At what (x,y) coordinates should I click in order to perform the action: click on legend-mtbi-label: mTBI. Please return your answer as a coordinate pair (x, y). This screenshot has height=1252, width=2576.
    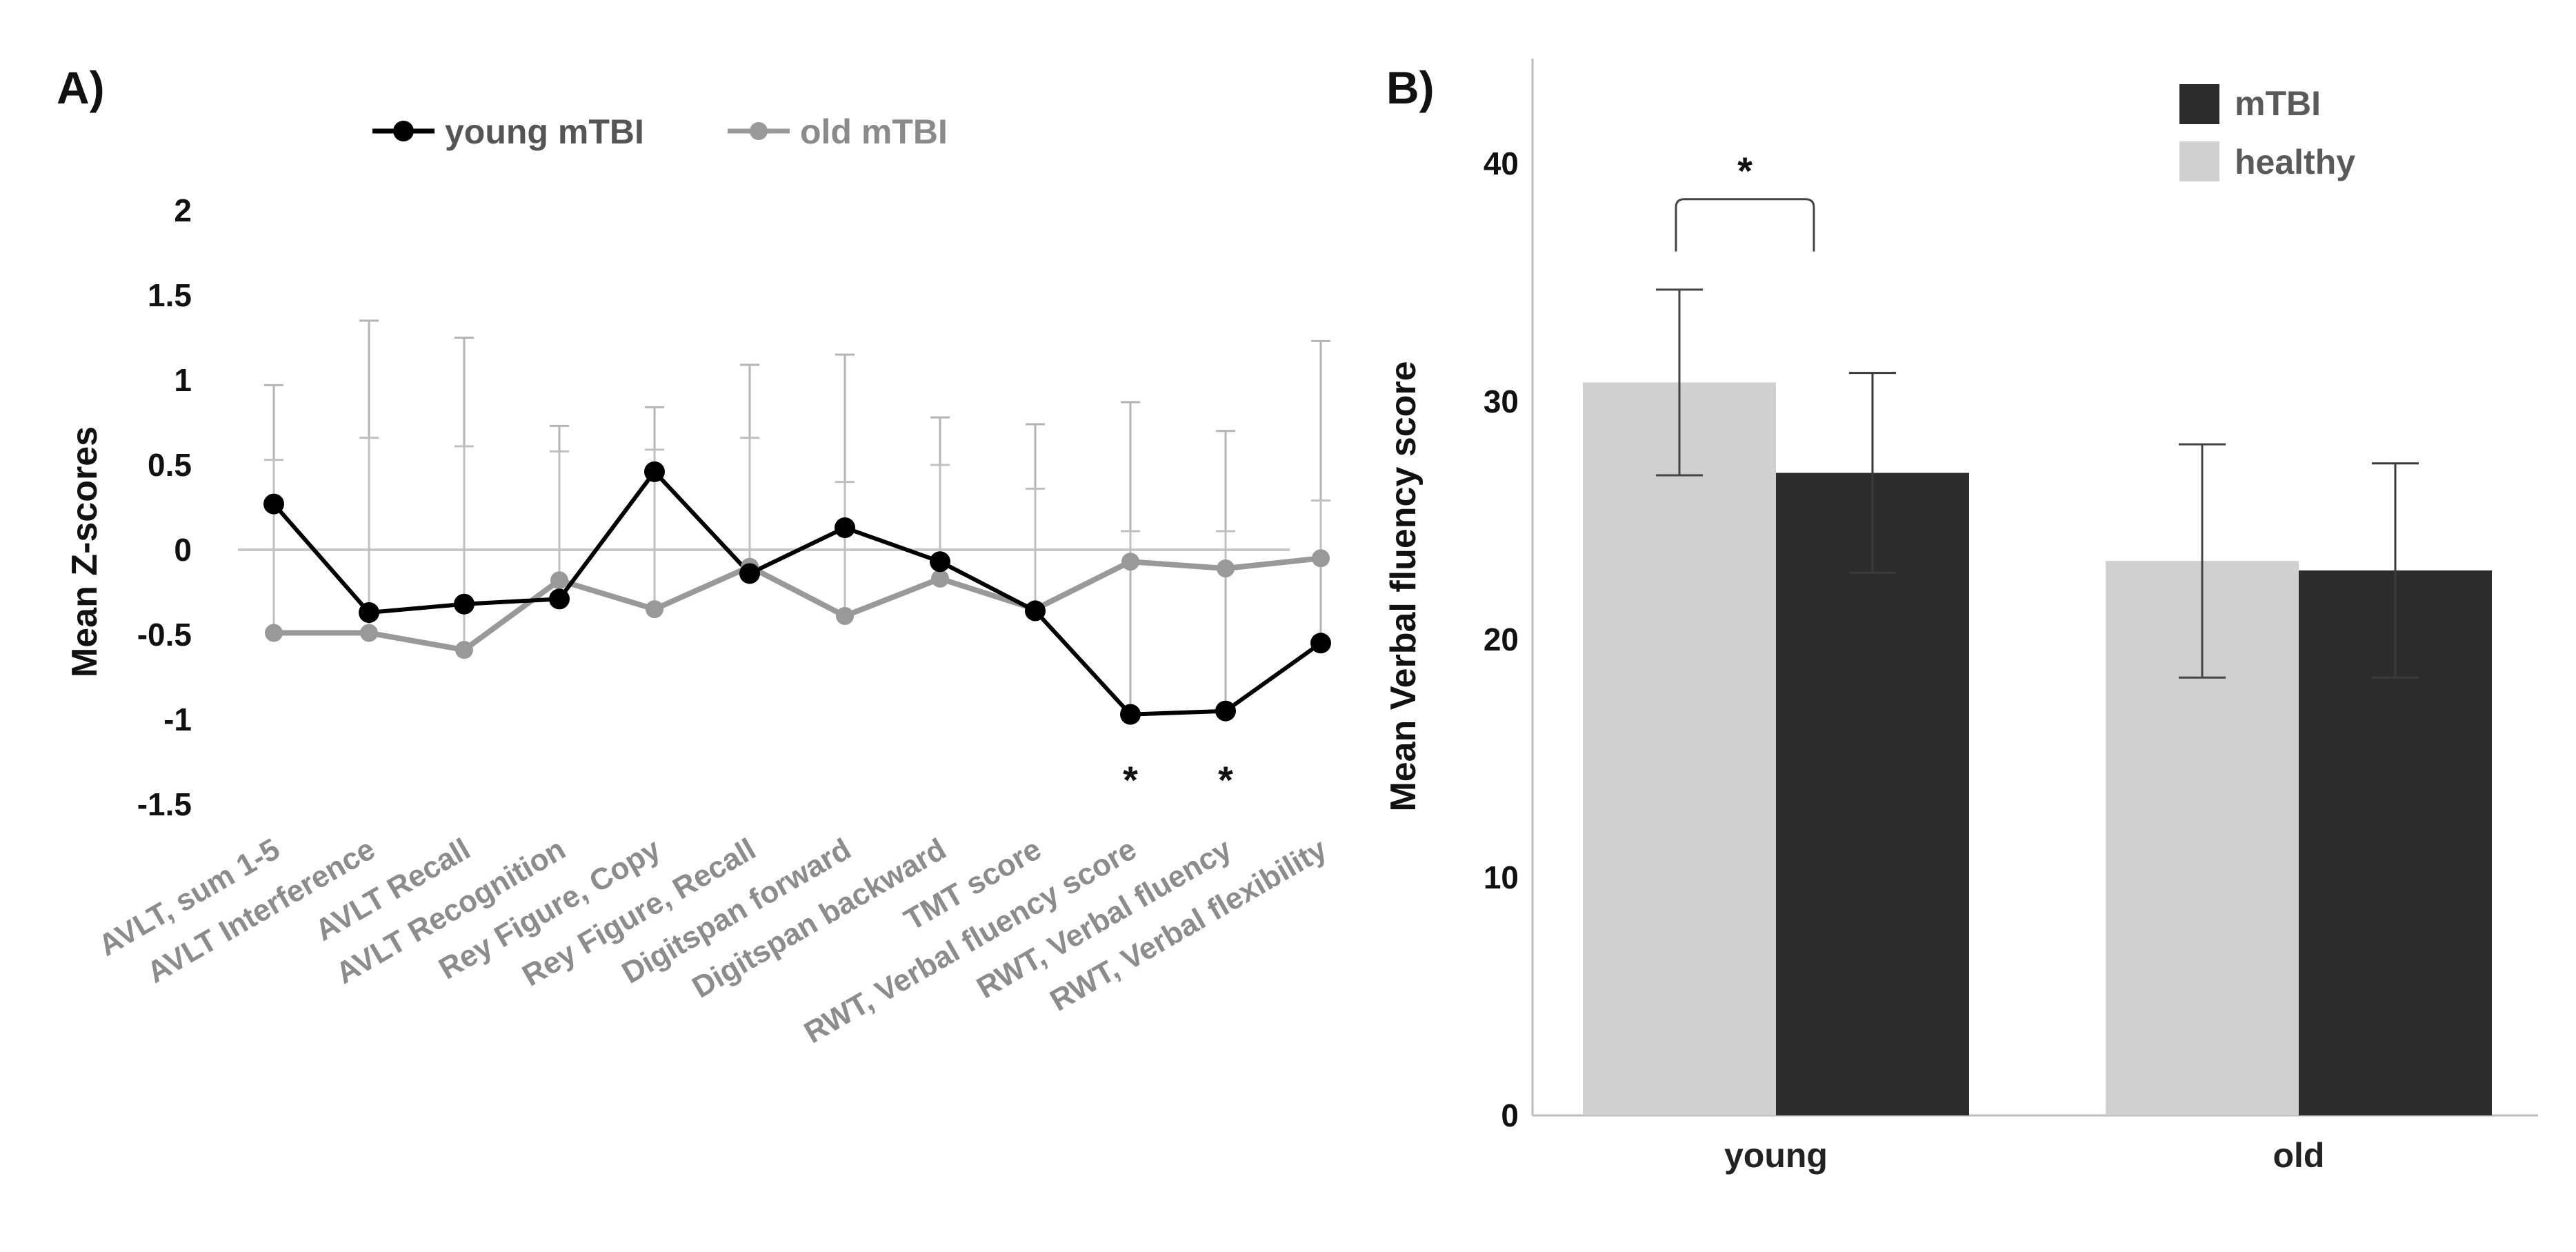
    Looking at the image, I should click on (2278, 103).